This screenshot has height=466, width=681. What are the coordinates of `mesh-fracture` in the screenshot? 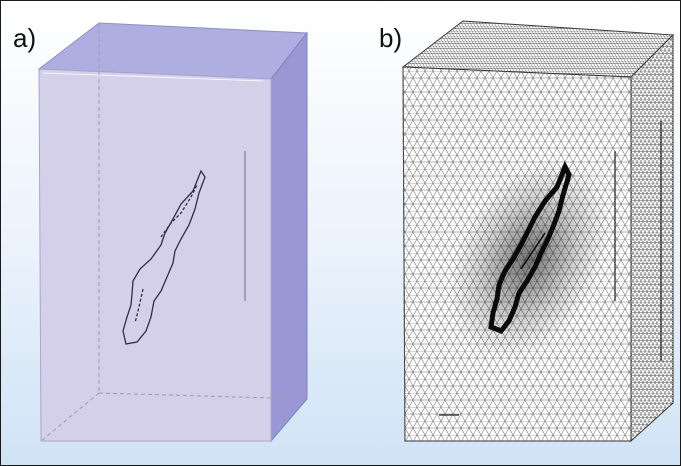 It's located at (530, 247).